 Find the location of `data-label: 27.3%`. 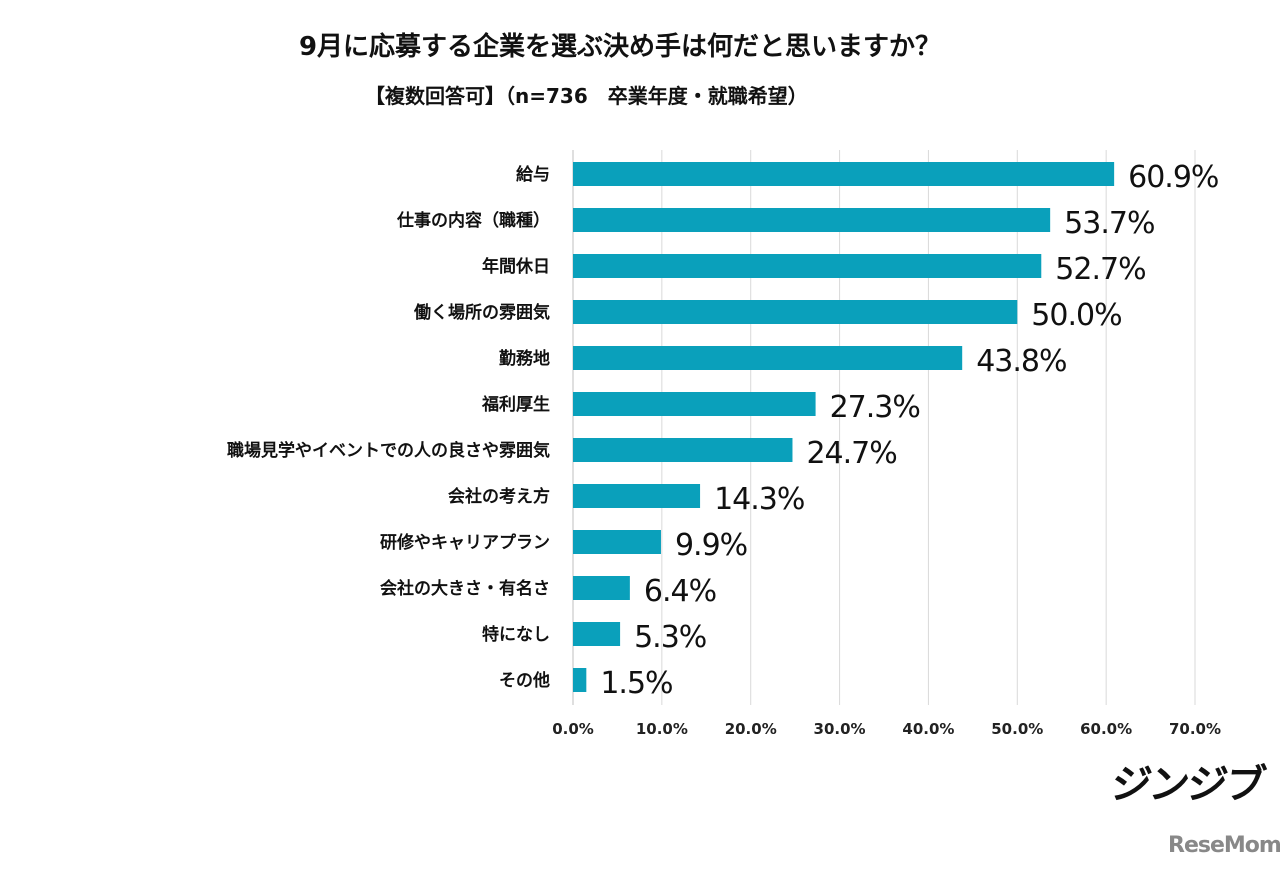

data-label: 27.3% is located at coordinates (875, 407).